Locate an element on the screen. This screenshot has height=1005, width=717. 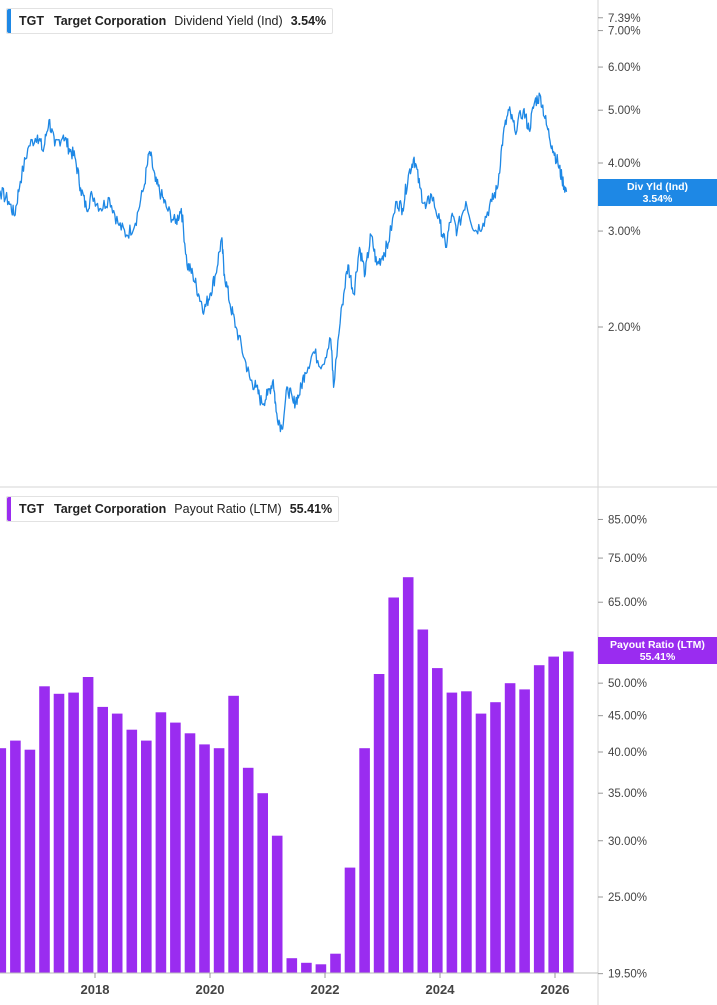
y-tick-label: 5.00% is located at coordinates (624, 111).